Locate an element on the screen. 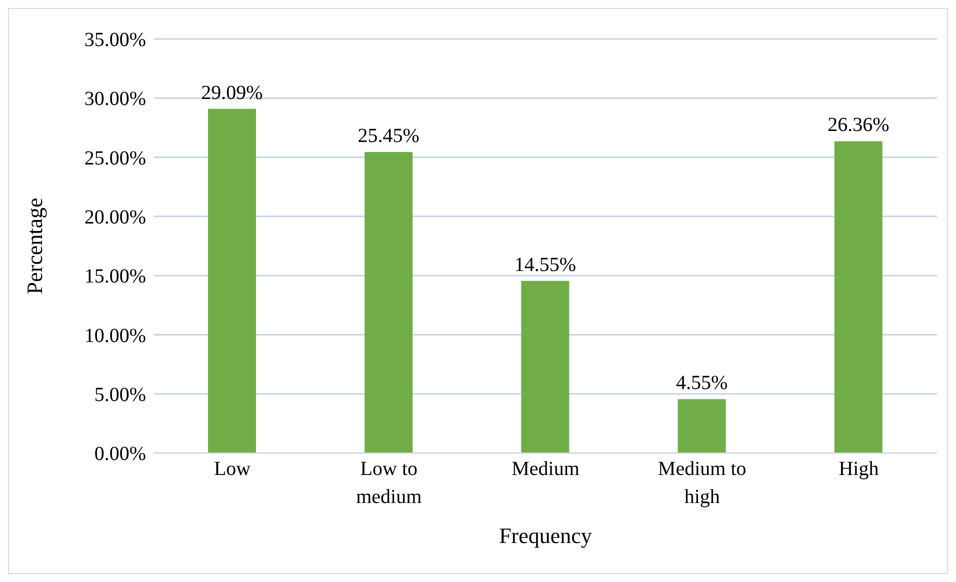 The image size is (956, 582). y-tick-label: 20.00% is located at coordinates (115, 217).